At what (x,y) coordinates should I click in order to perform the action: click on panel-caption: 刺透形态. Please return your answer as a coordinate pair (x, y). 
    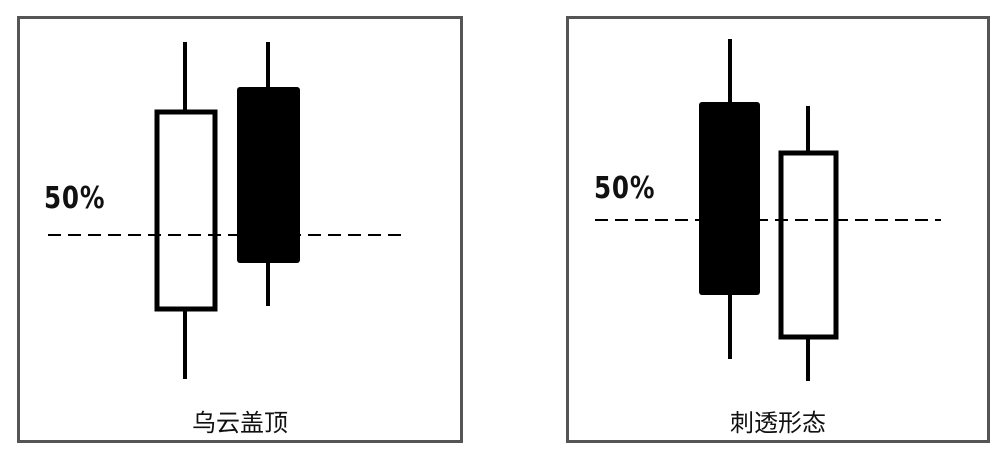
    Looking at the image, I should click on (778, 423).